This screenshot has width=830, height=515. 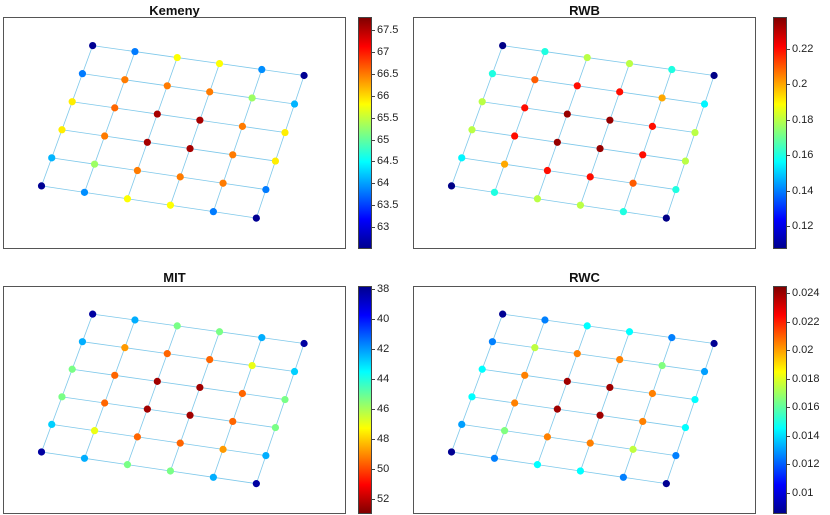 What do you see at coordinates (584, 277) in the screenshot?
I see `chart-title: RWC` at bounding box center [584, 277].